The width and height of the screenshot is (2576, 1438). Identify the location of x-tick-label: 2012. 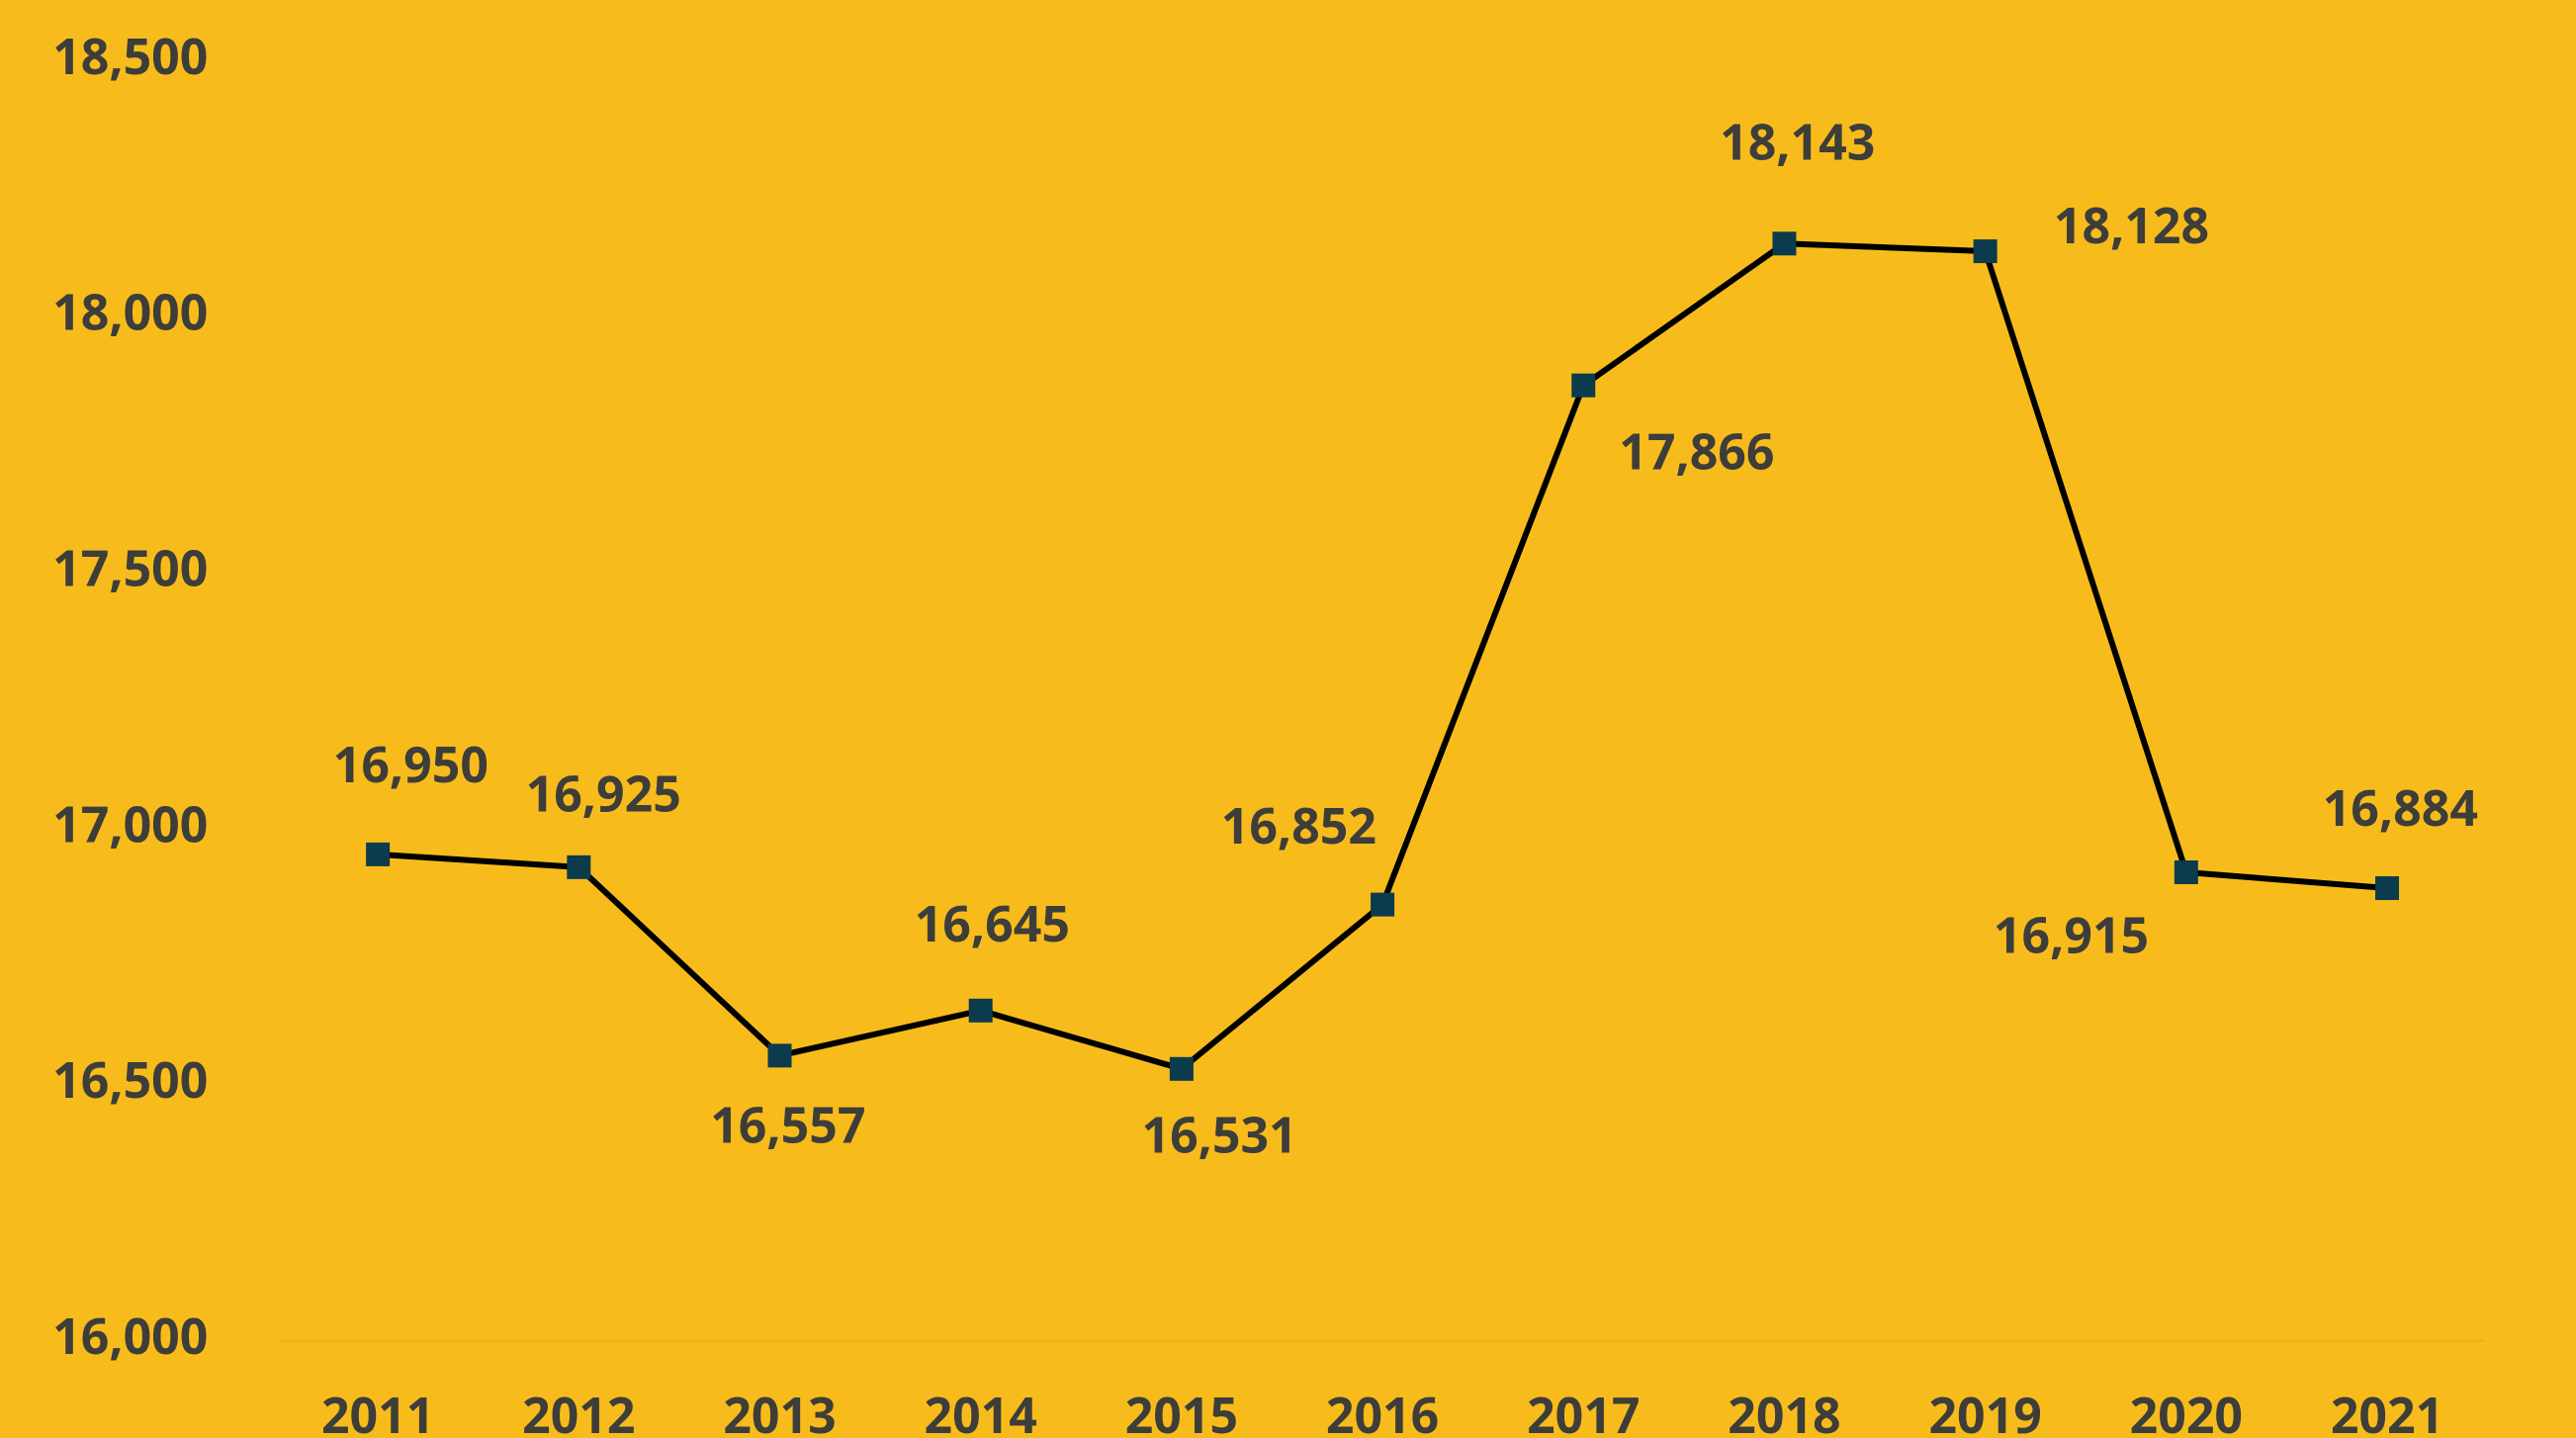
(578, 1409).